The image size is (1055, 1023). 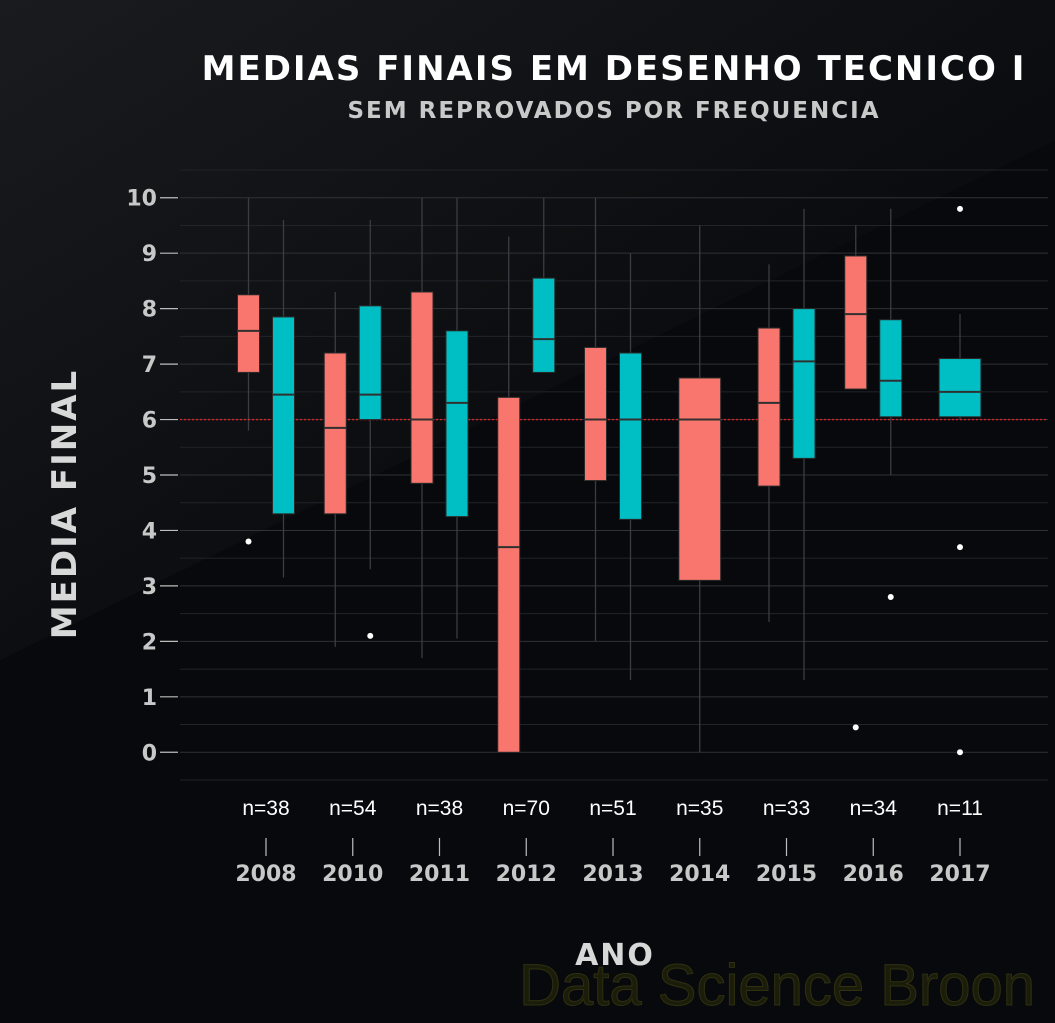 I want to click on y-tick-label: 8, so click(x=149, y=310).